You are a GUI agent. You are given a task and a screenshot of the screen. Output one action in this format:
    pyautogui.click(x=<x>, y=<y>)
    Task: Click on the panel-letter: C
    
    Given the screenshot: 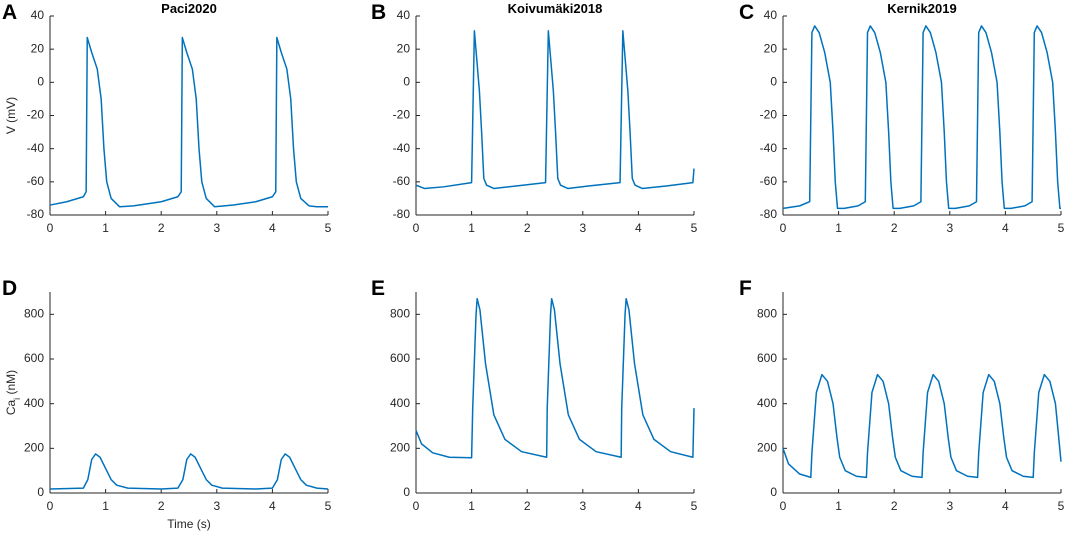 What is the action you would take?
    pyautogui.click(x=746, y=12)
    